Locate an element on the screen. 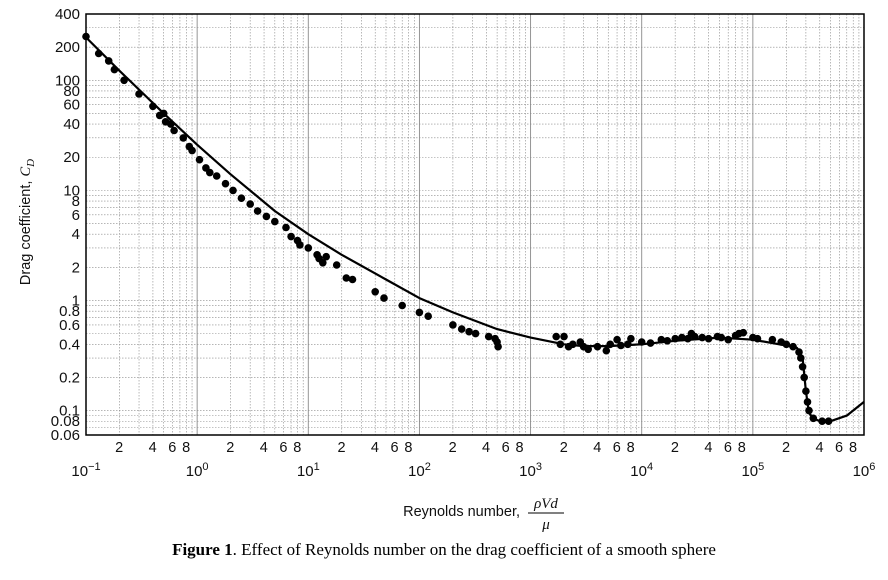 The image size is (888, 580). y-tick-label: 0.08 is located at coordinates (65, 421).